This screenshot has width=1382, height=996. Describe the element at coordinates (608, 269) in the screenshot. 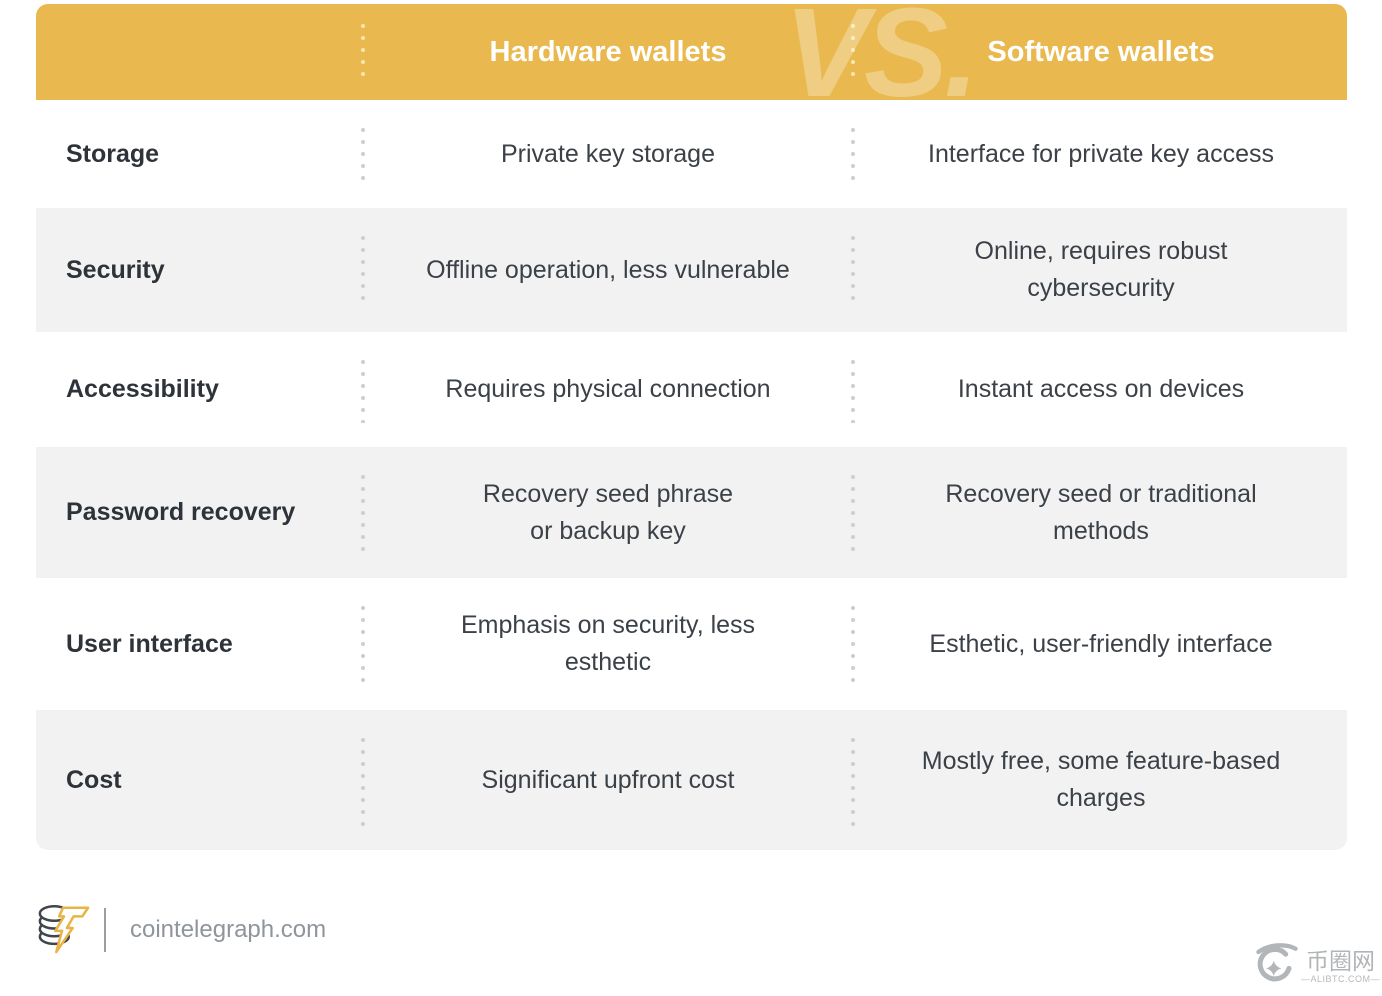

I see `hardware-cell-security: Offline operation, less vulnerable` at that location.